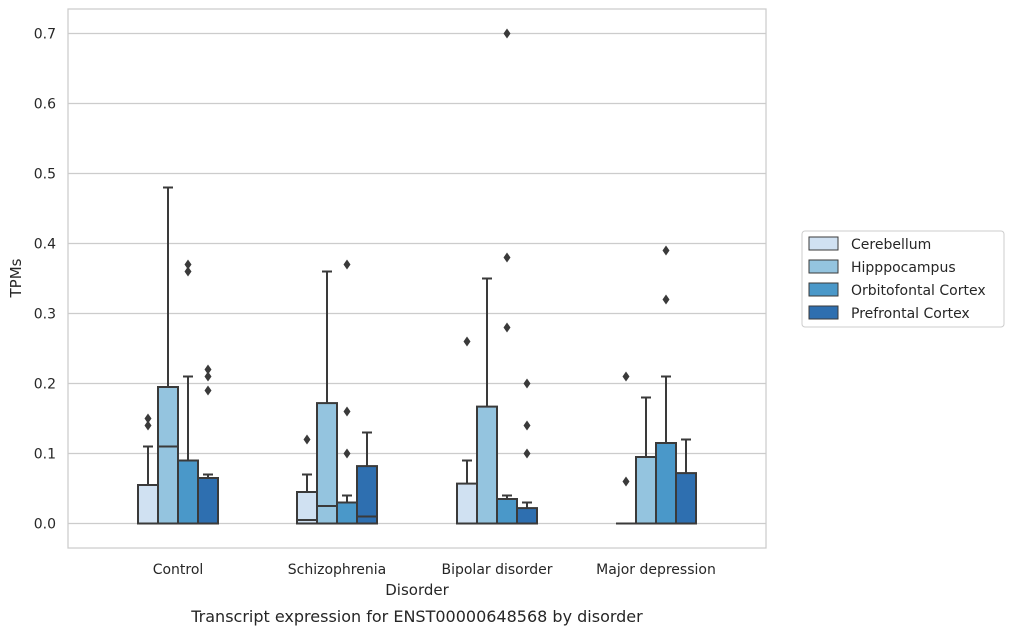  I want to click on y-tick-label: 0.6, so click(45, 105).